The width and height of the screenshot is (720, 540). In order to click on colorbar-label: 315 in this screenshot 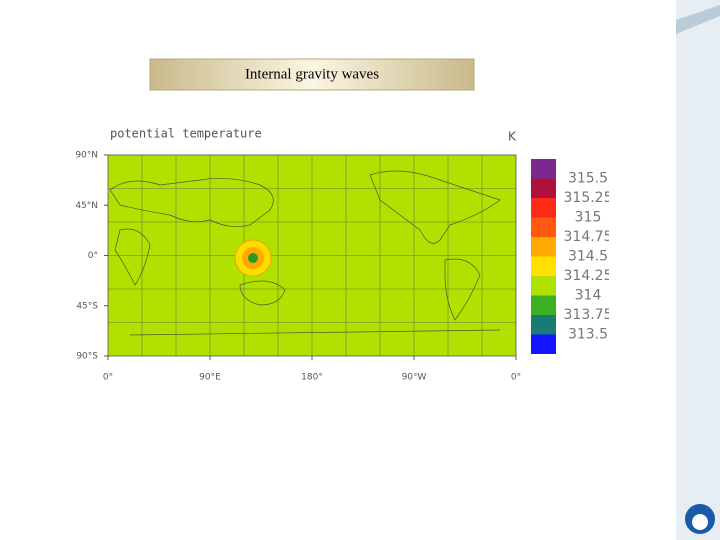, I will do `click(588, 218)`.